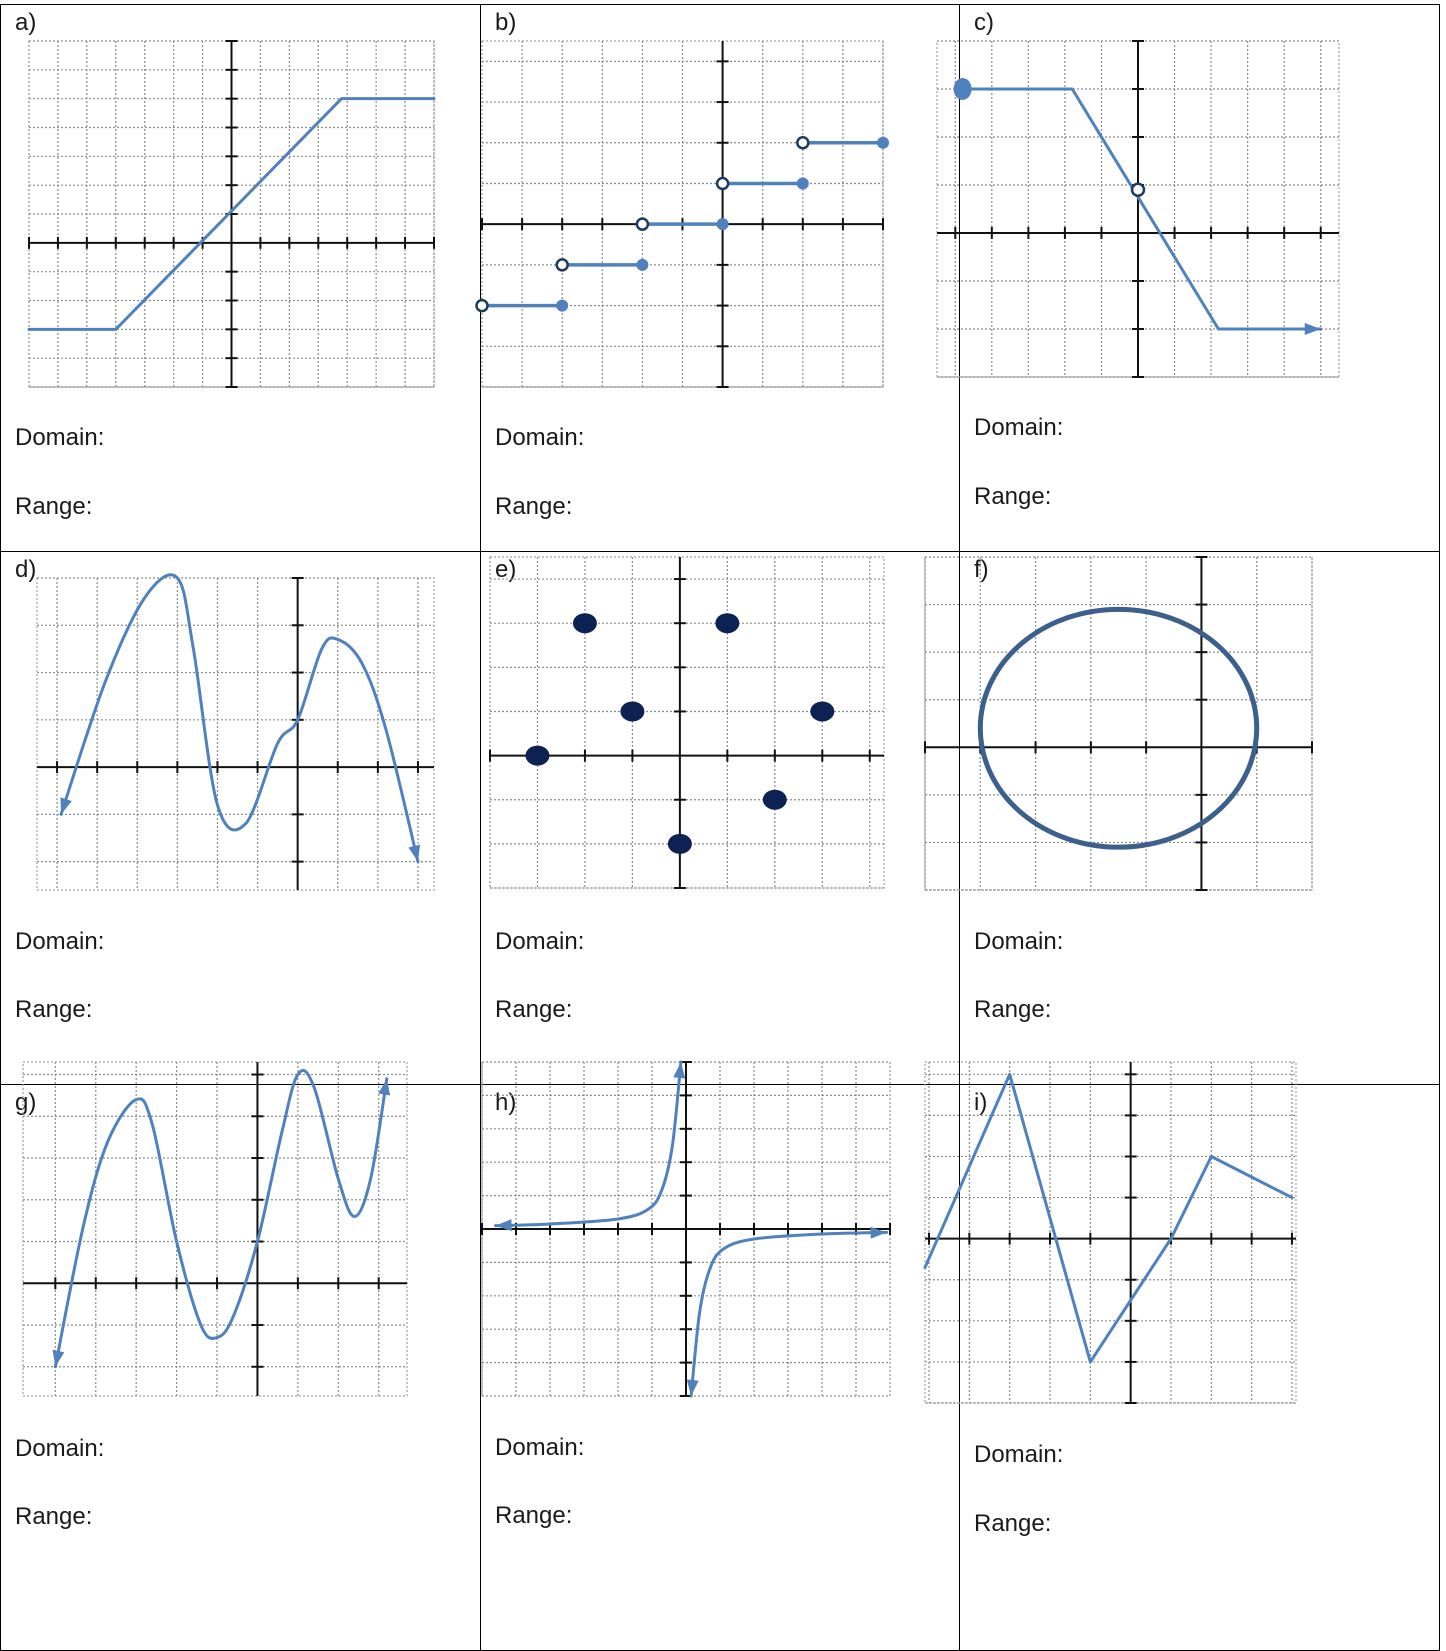 Image resolution: width=1446 pixels, height=1651 pixels. Describe the element at coordinates (981, 1102) in the screenshot. I see `problem-letter: i)` at that location.